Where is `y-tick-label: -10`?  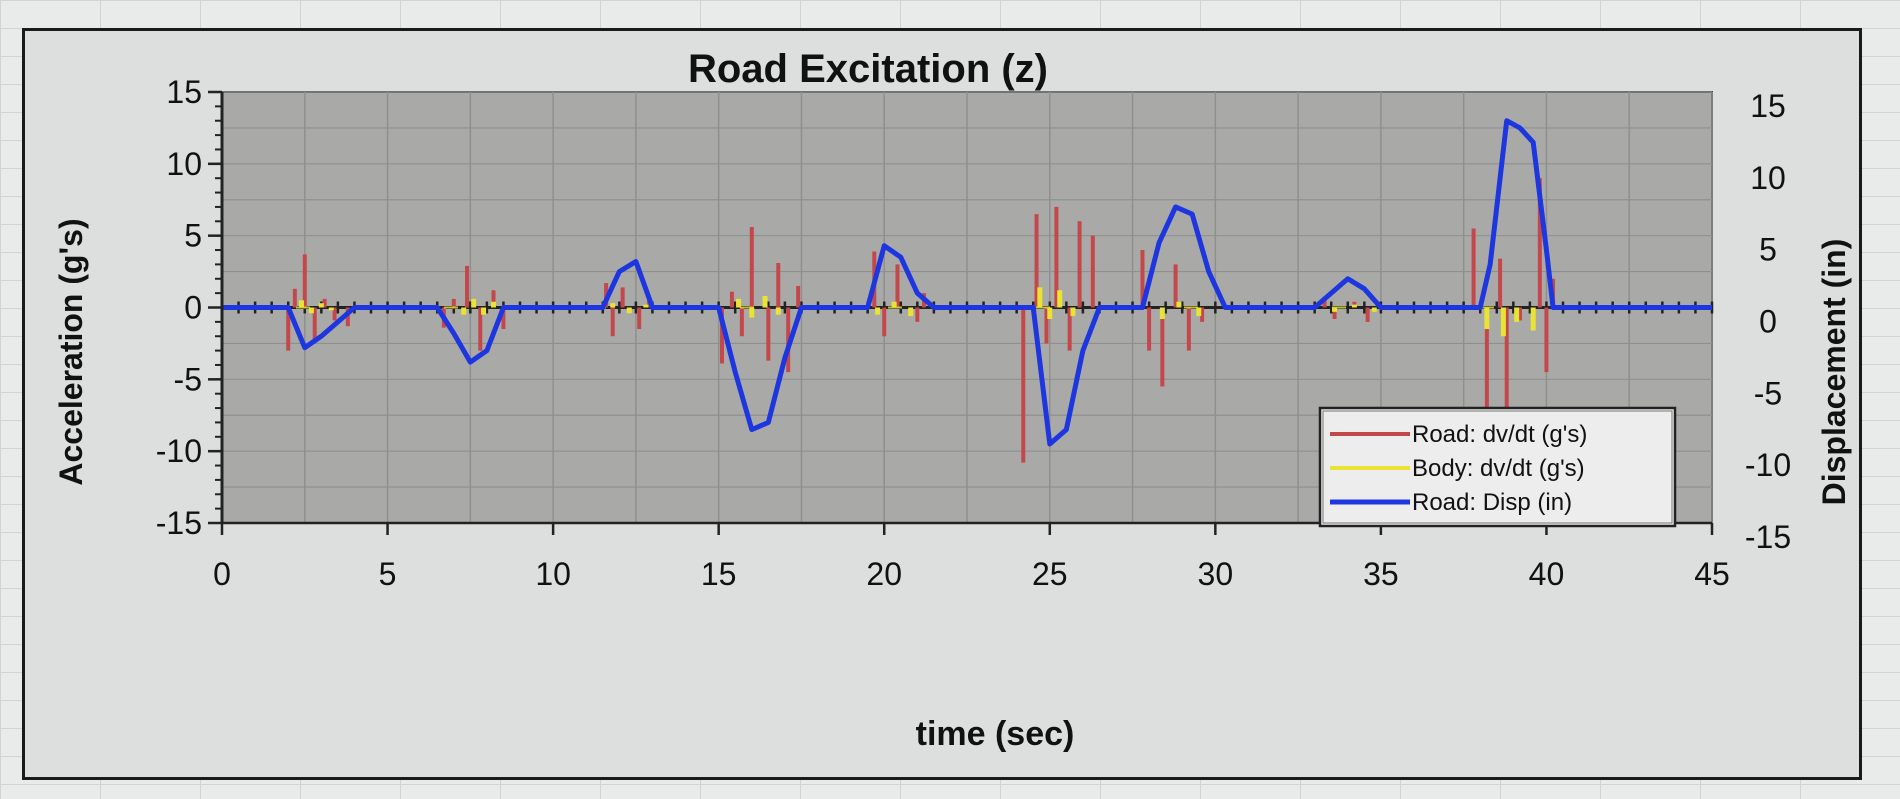
y-tick-label: -10 is located at coordinates (179, 451).